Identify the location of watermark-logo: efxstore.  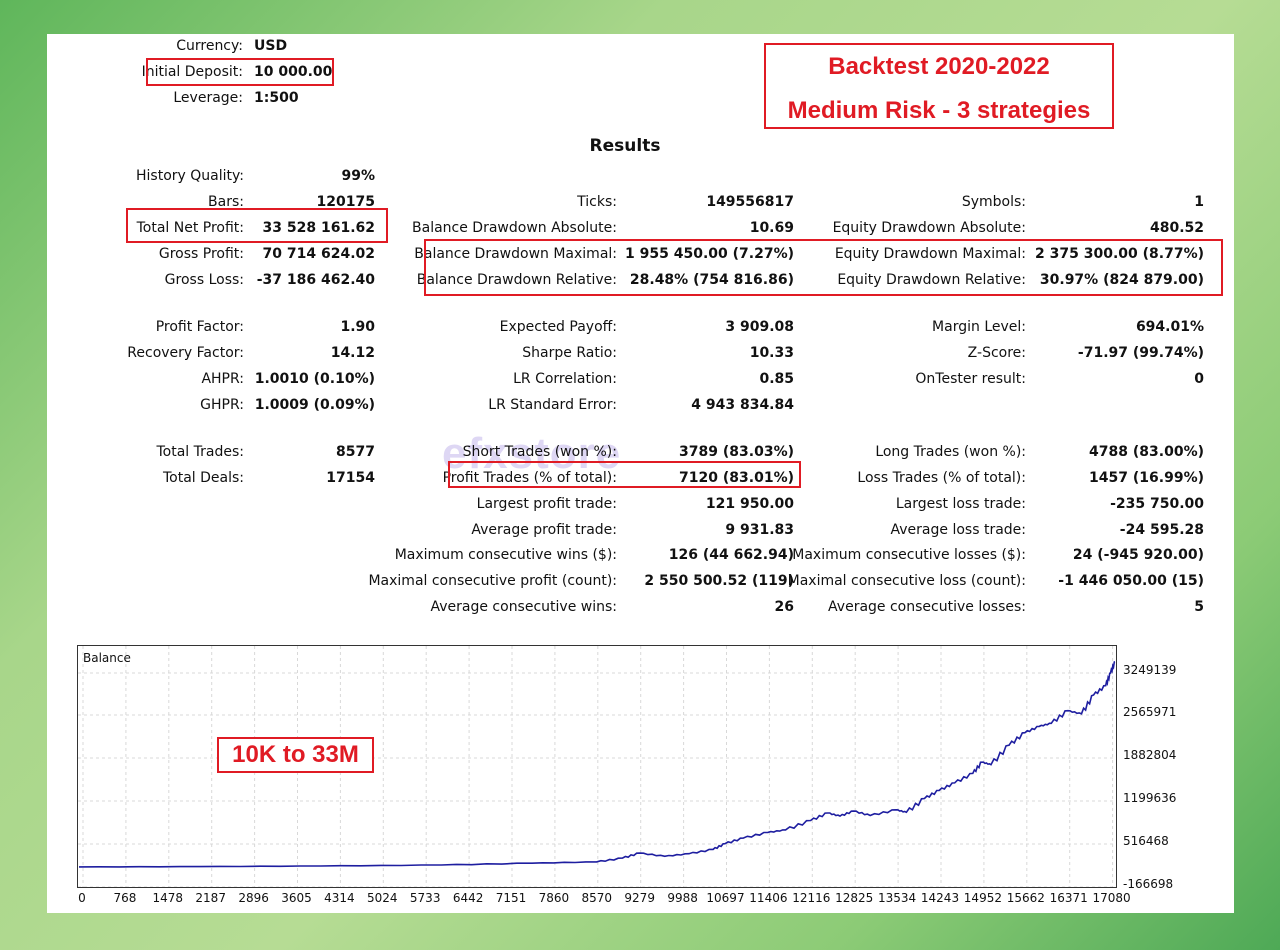
(532, 453).